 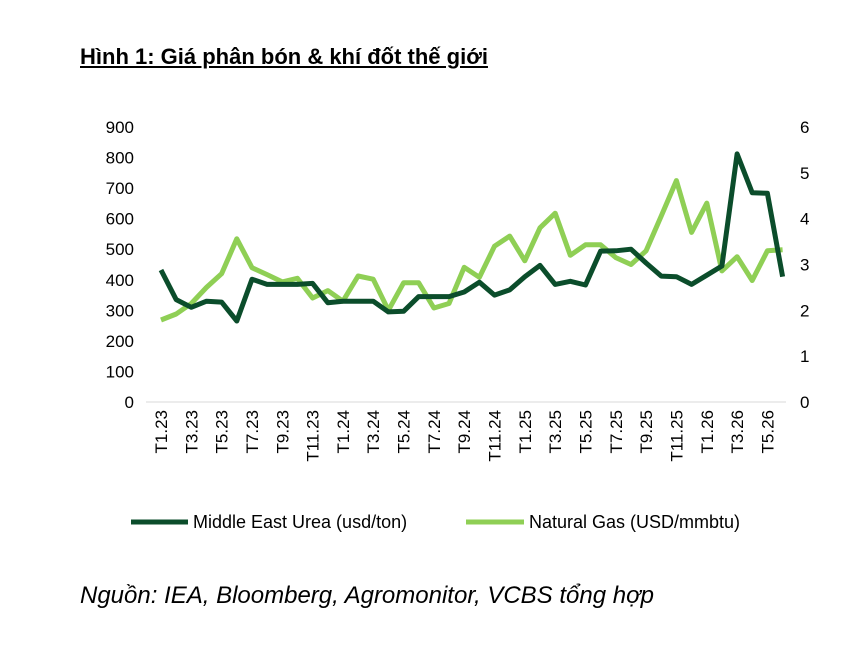 I want to click on x-tick-label: T3.25, so click(x=555, y=431).